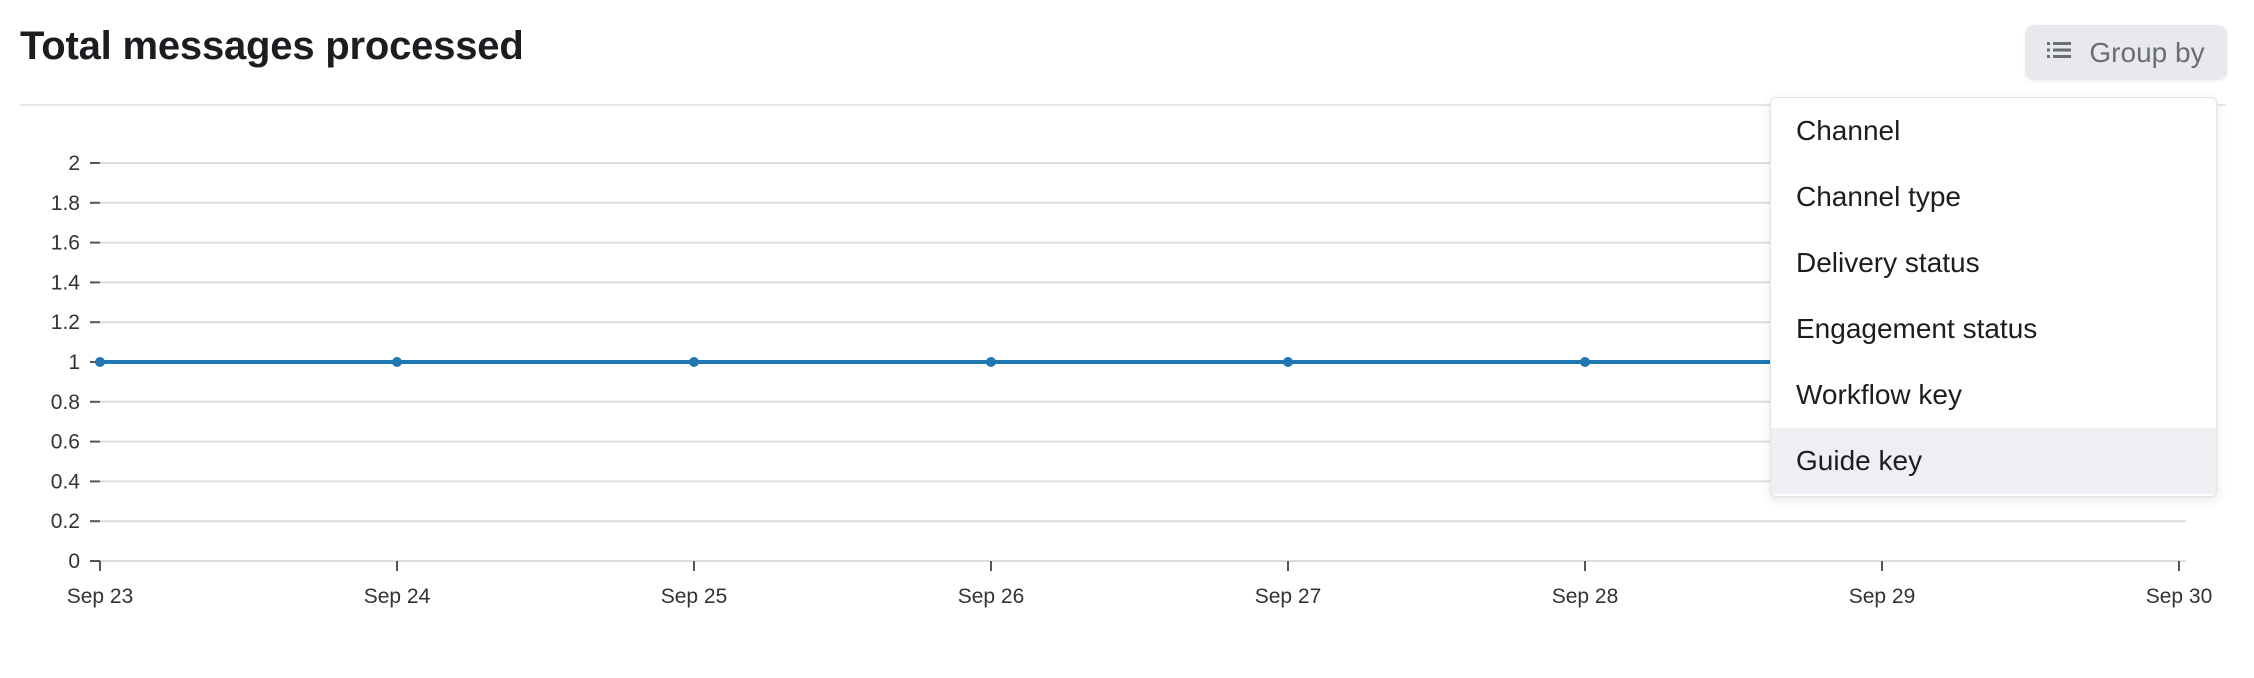 The height and width of the screenshot is (678, 2254). What do you see at coordinates (991, 596) in the screenshot?
I see `x-tick-label: Sep 26` at bounding box center [991, 596].